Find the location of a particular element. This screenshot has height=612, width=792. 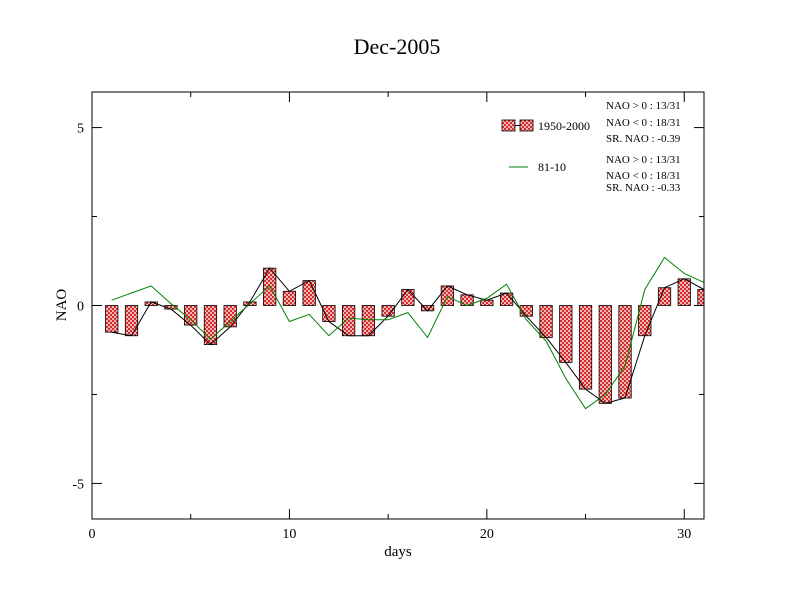

y-tick-label: 5 is located at coordinates (80, 129).